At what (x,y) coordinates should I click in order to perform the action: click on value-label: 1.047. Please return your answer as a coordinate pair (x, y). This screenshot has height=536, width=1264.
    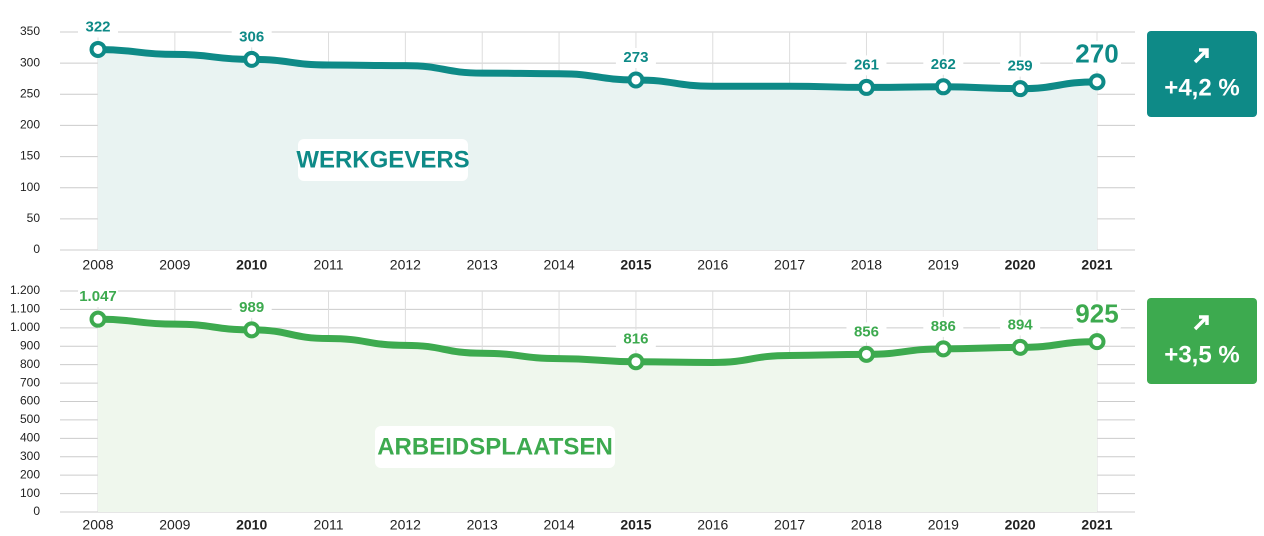
    Looking at the image, I should click on (98, 296).